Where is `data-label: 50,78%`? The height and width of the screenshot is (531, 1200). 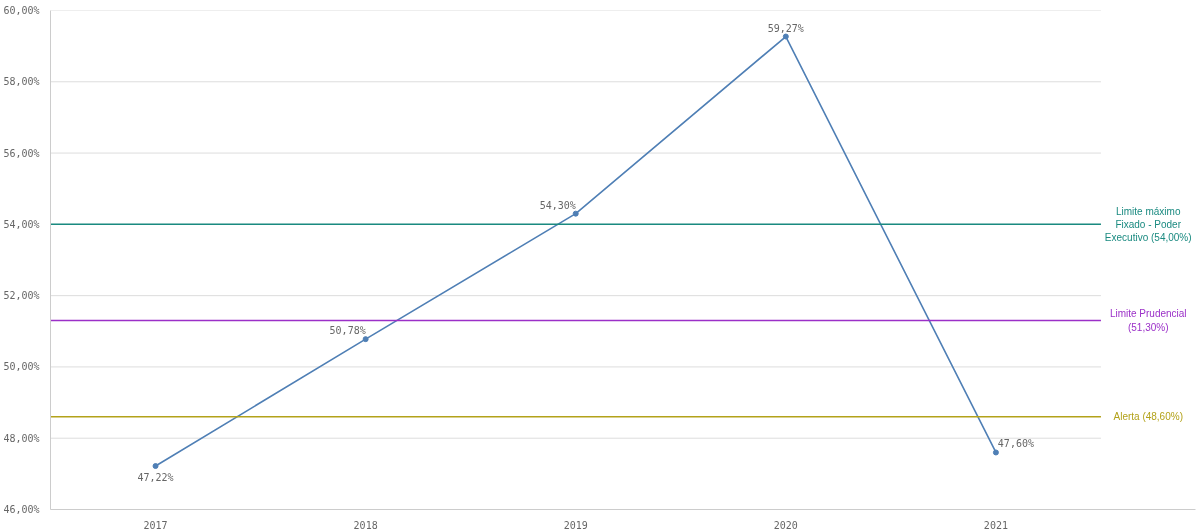
data-label: 50,78% is located at coordinates (347, 331).